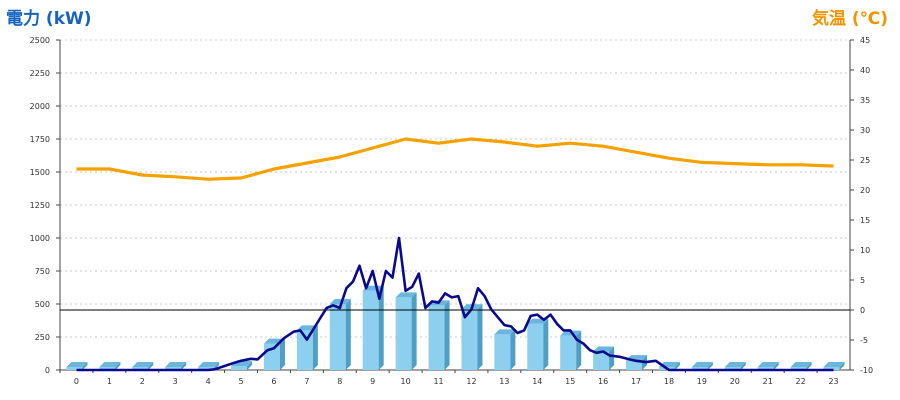  I want to click on x-tick-label: 19, so click(702, 381).